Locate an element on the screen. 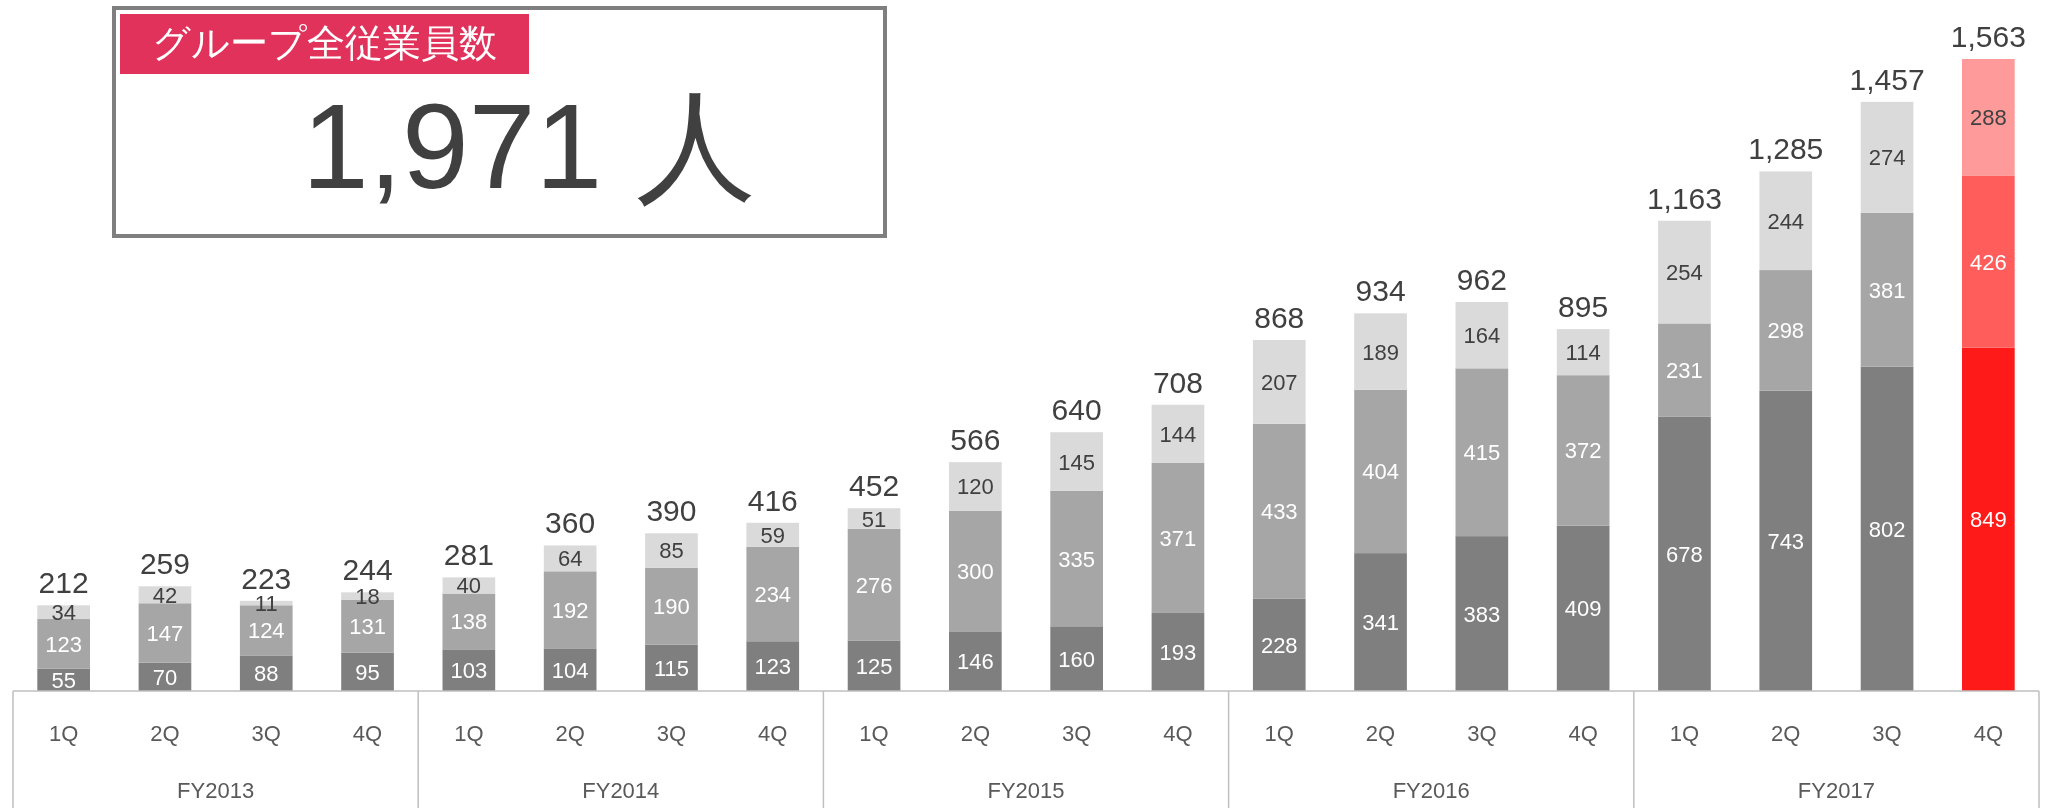  data-label: 160 is located at coordinates (1077, 659).